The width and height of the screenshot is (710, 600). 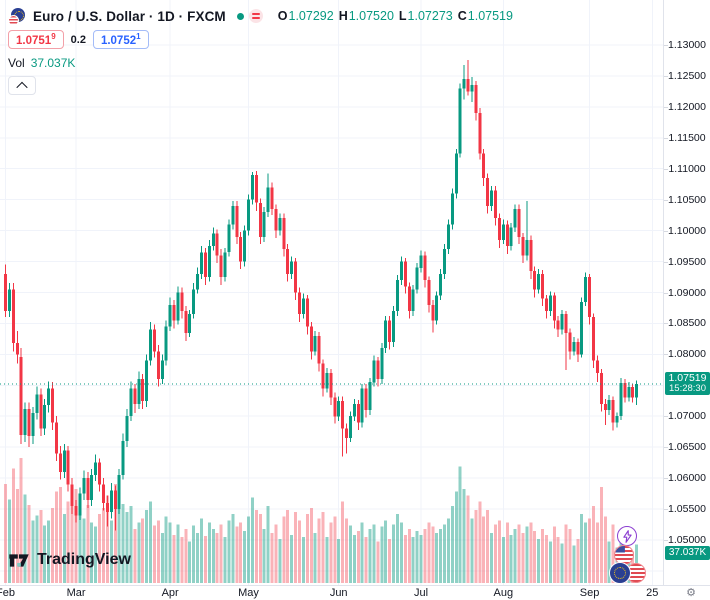 I want to click on time-tick-label: 25, so click(x=652, y=593).